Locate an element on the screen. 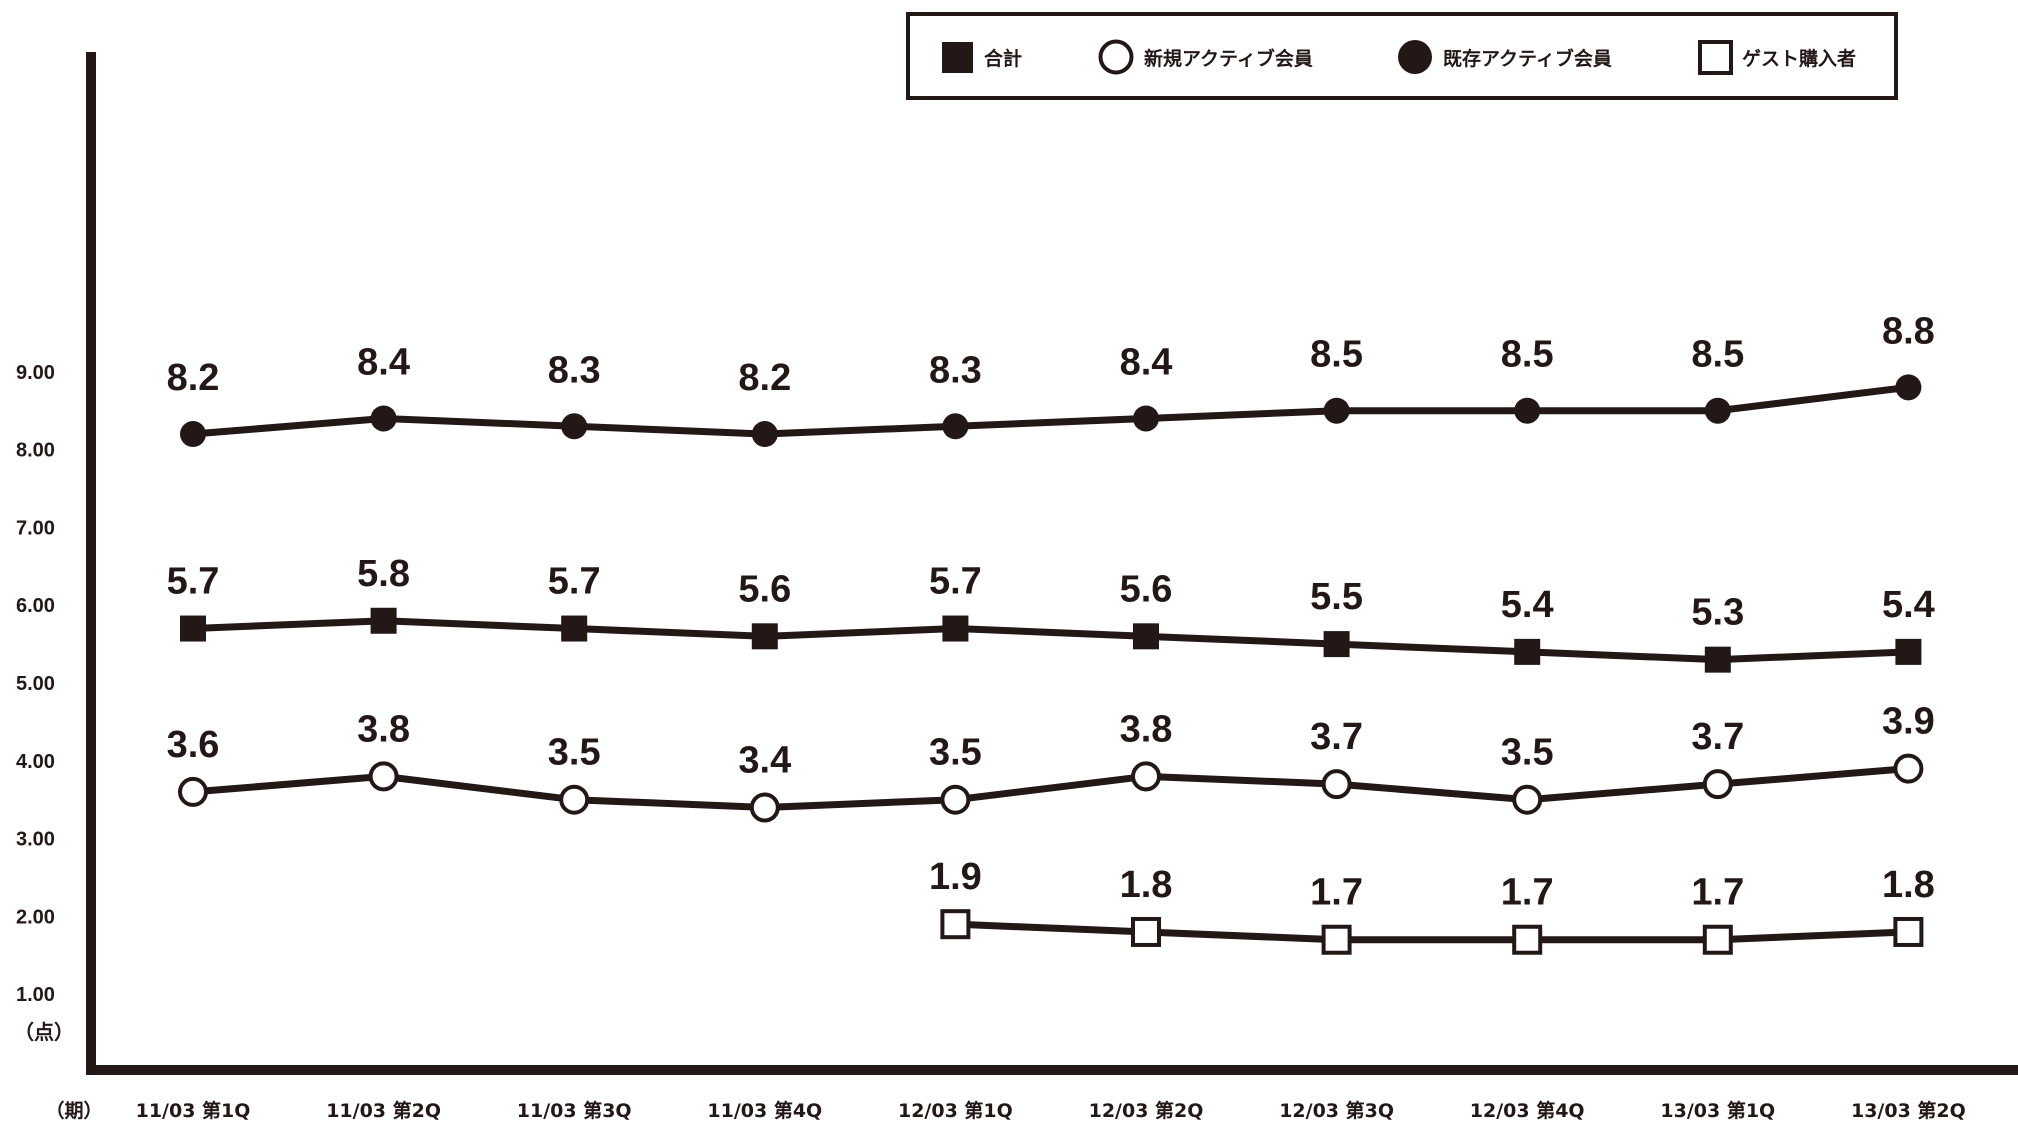  legend-label: 新規アクティブ会員 is located at coordinates (1228, 58).